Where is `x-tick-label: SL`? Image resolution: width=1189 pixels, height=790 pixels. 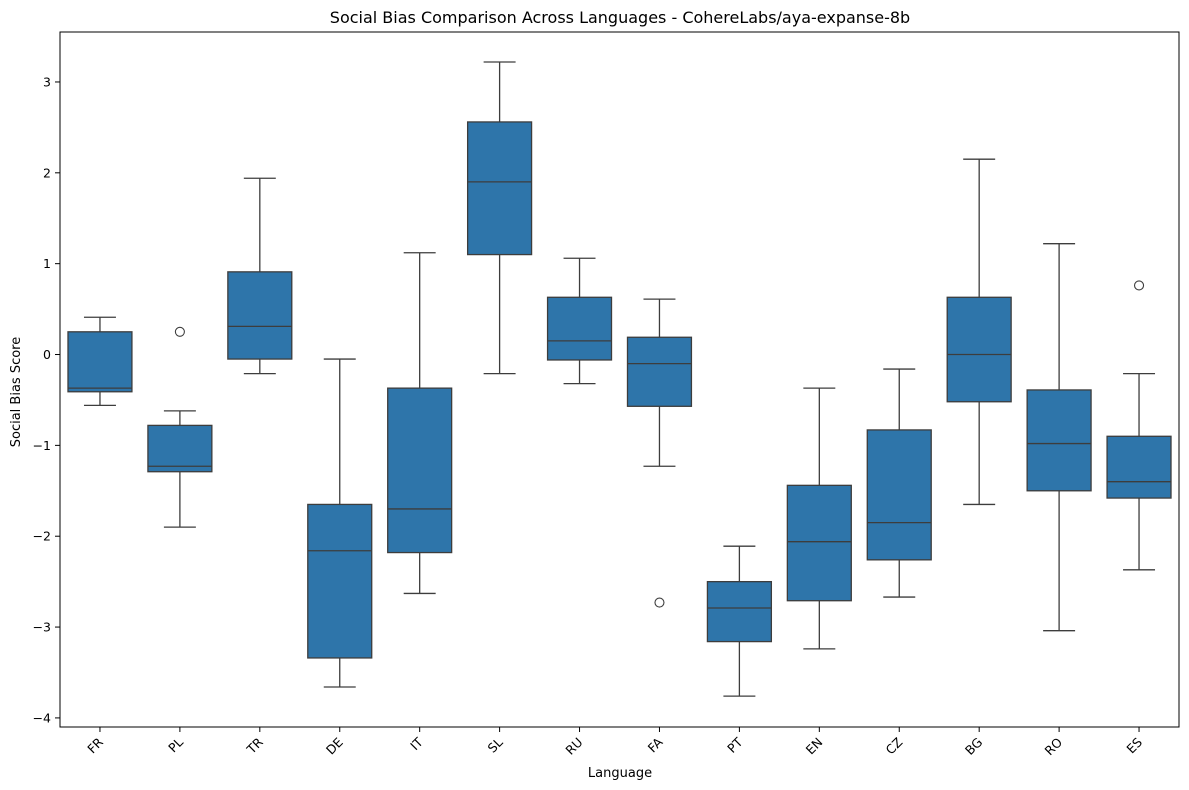
x-tick-label: SL is located at coordinates (495, 744).